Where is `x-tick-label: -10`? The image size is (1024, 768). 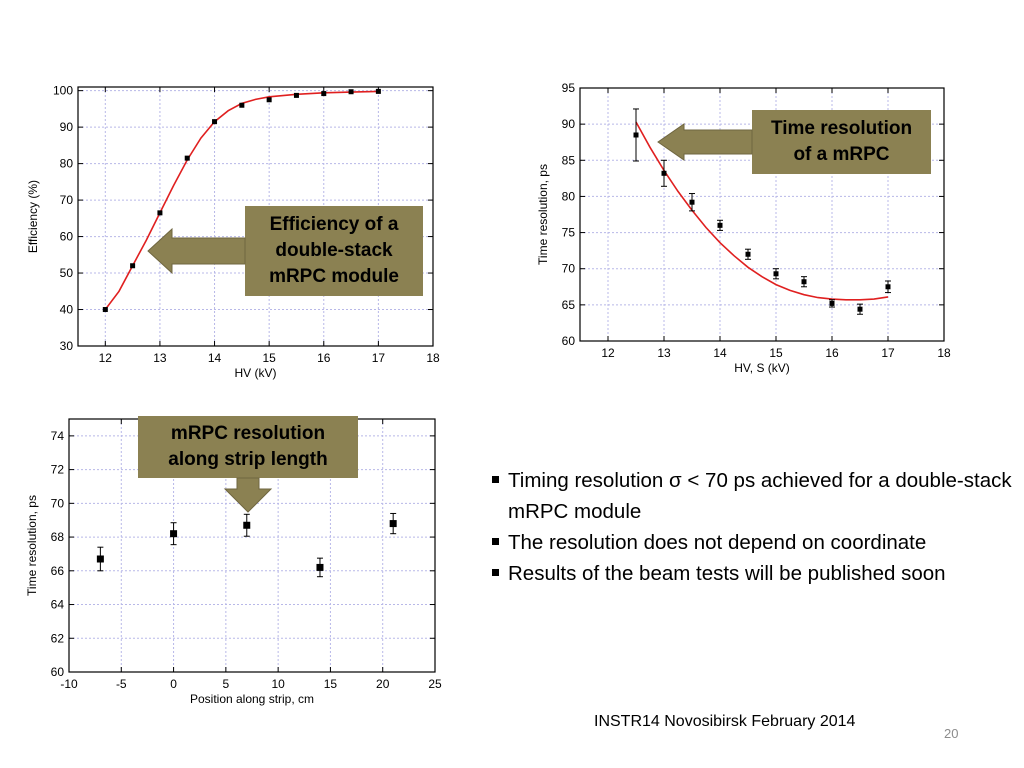 x-tick-label: -10 is located at coordinates (69, 684).